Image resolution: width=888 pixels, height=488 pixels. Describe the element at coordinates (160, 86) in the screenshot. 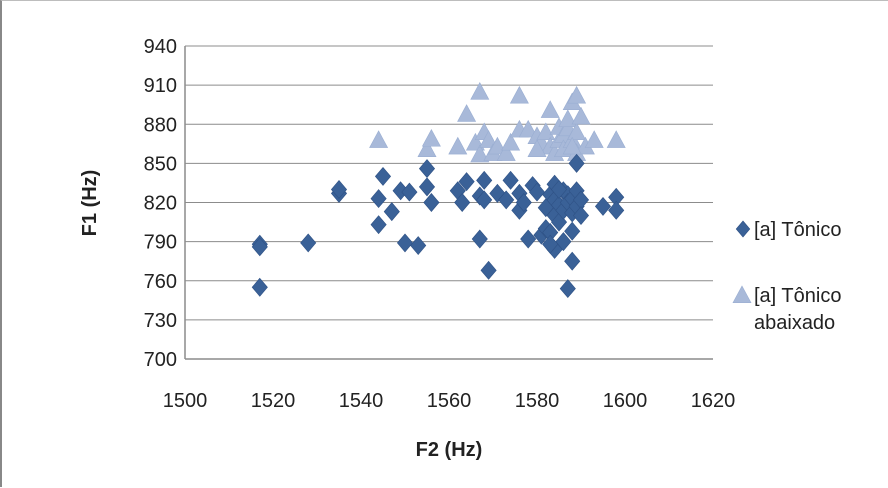

I see `y-tick-label: 910` at that location.